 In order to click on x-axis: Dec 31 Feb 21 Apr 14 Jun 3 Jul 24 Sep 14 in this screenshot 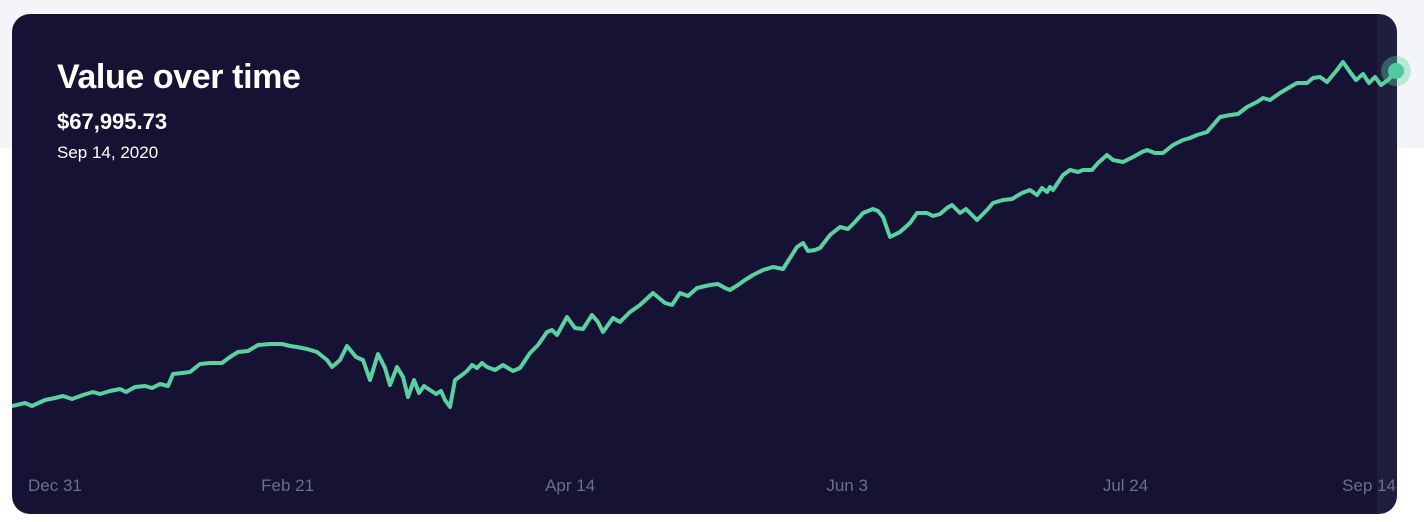, I will do `click(704, 489)`.